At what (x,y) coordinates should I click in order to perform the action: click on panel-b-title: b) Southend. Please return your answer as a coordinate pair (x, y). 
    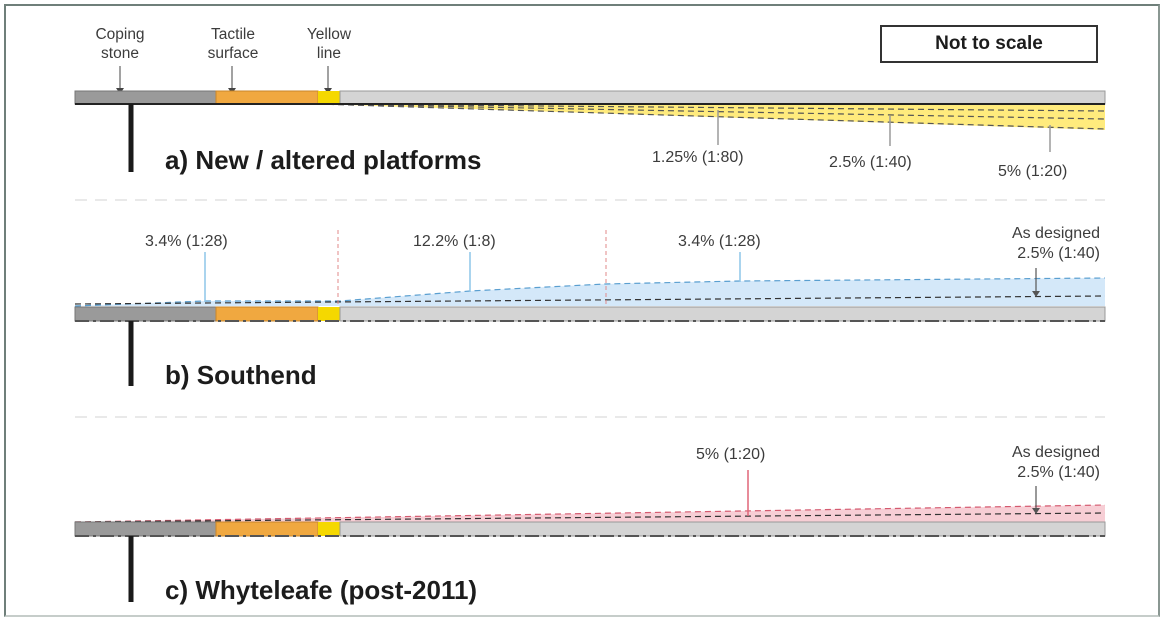
    Looking at the image, I should click on (241, 375).